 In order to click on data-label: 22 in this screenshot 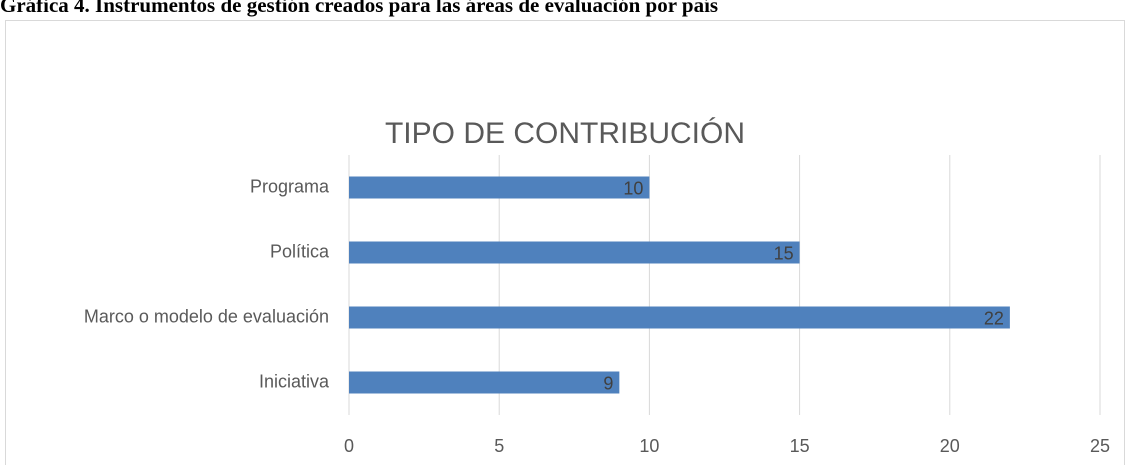, I will do `click(994, 318)`.